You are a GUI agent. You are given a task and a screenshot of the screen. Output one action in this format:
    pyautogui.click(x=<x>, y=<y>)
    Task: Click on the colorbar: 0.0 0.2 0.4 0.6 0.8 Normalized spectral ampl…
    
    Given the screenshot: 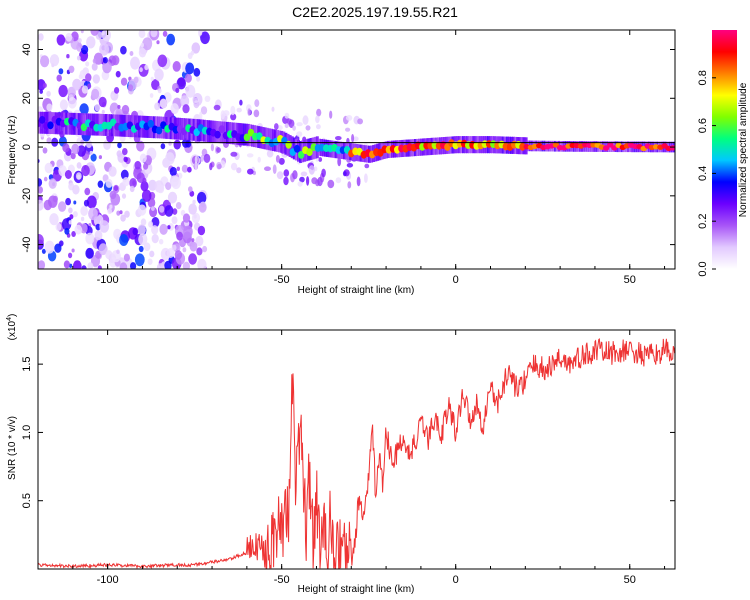 What is the action you would take?
    pyautogui.click(x=723, y=153)
    